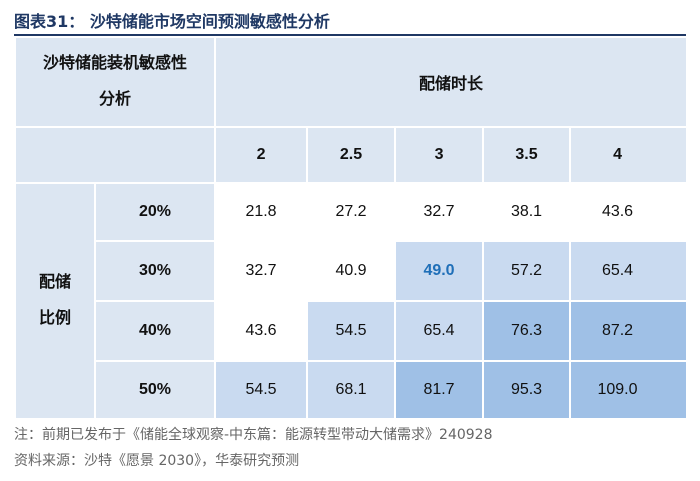 The height and width of the screenshot is (481, 700). Describe the element at coordinates (54, 318) in the screenshot. I see `ratio-group-line2: 比例` at that location.